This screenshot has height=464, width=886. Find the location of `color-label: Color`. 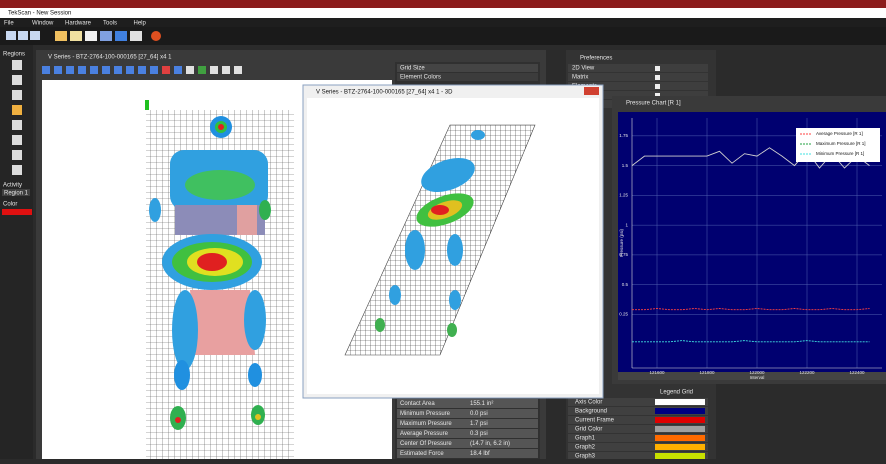

color-label: Color is located at coordinates (10, 205).